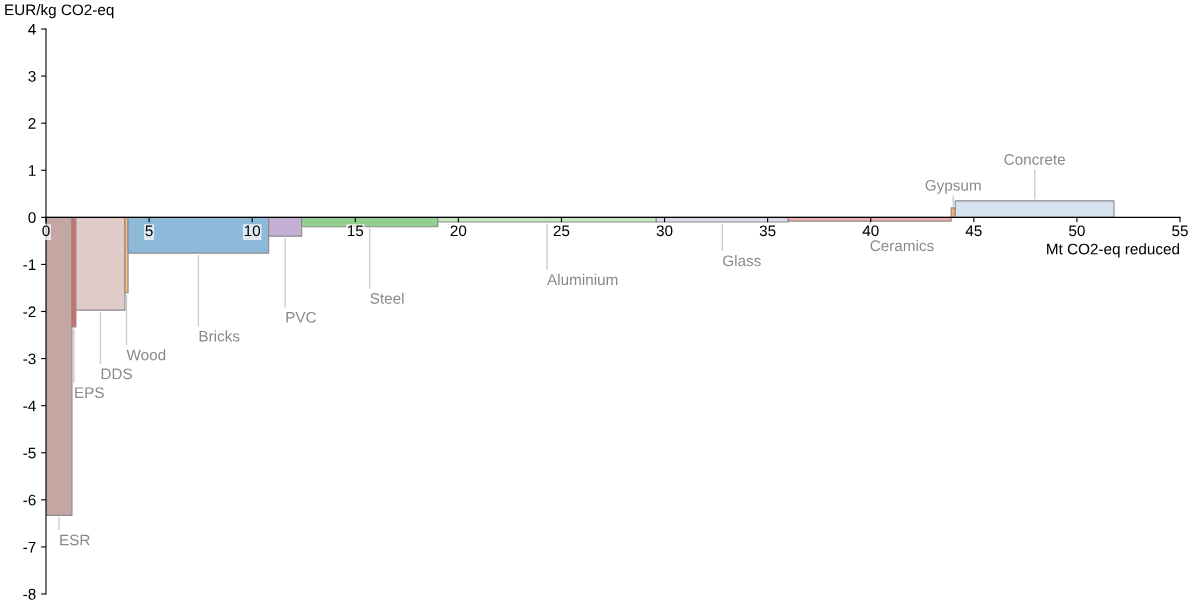 Image resolution: width=1192 pixels, height=601 pixels. What do you see at coordinates (29, 453) in the screenshot?
I see `y-tick-label: -5` at bounding box center [29, 453].